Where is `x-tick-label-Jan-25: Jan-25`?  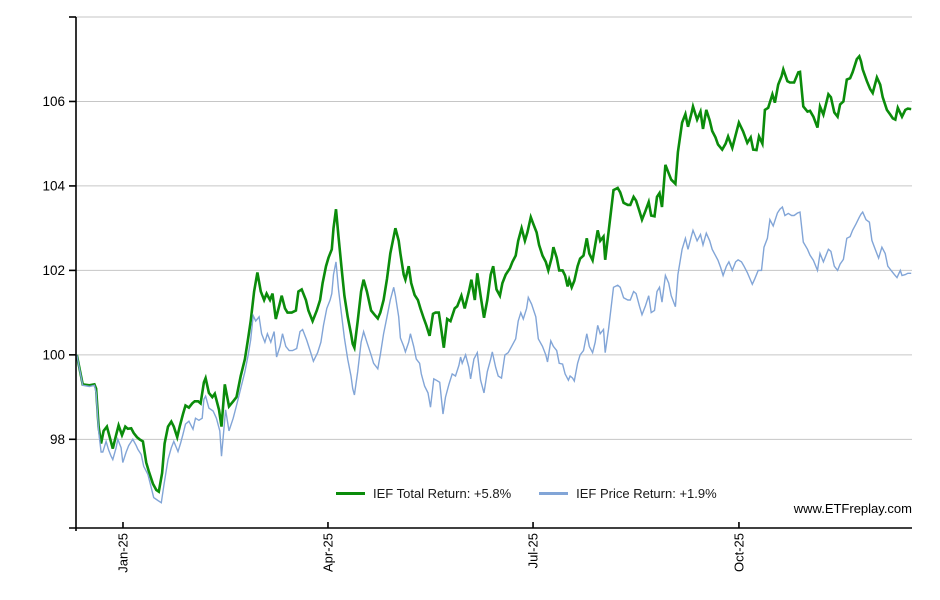 x-tick-label-Jan-25: Jan-25 is located at coordinates (122, 553).